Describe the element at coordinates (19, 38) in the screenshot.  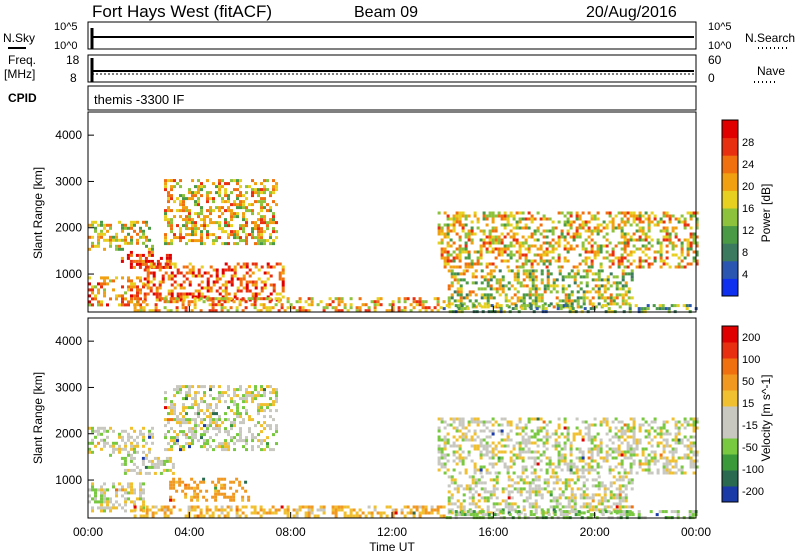
I see `nsky-label: N.Sky` at that location.